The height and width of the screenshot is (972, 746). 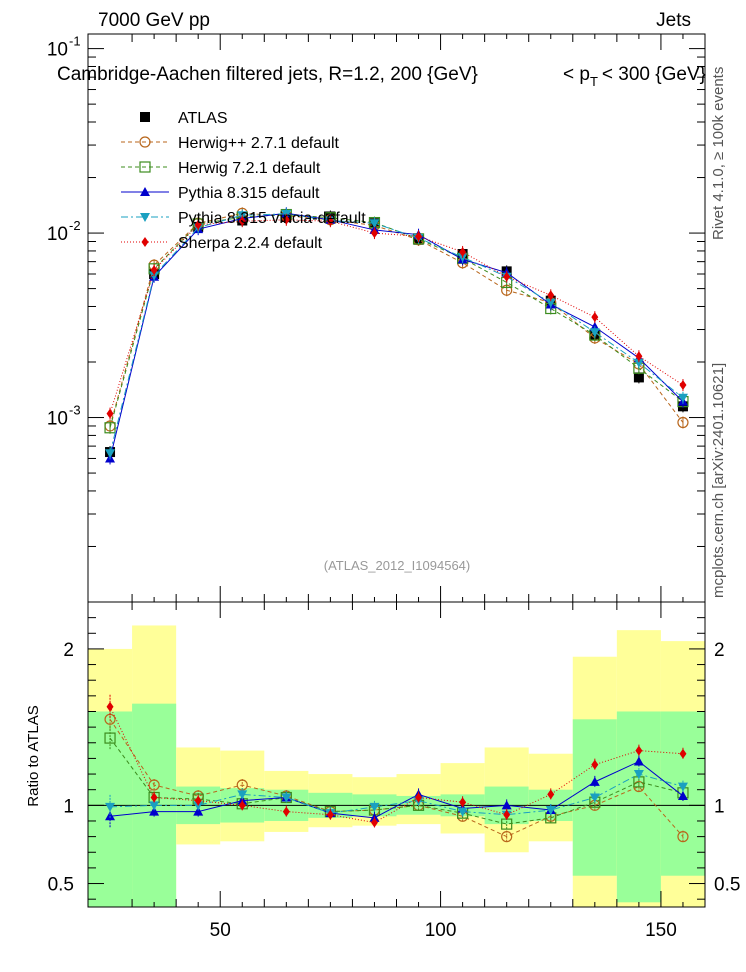 I want to click on legend-marker-pythia, so click(x=145, y=191).